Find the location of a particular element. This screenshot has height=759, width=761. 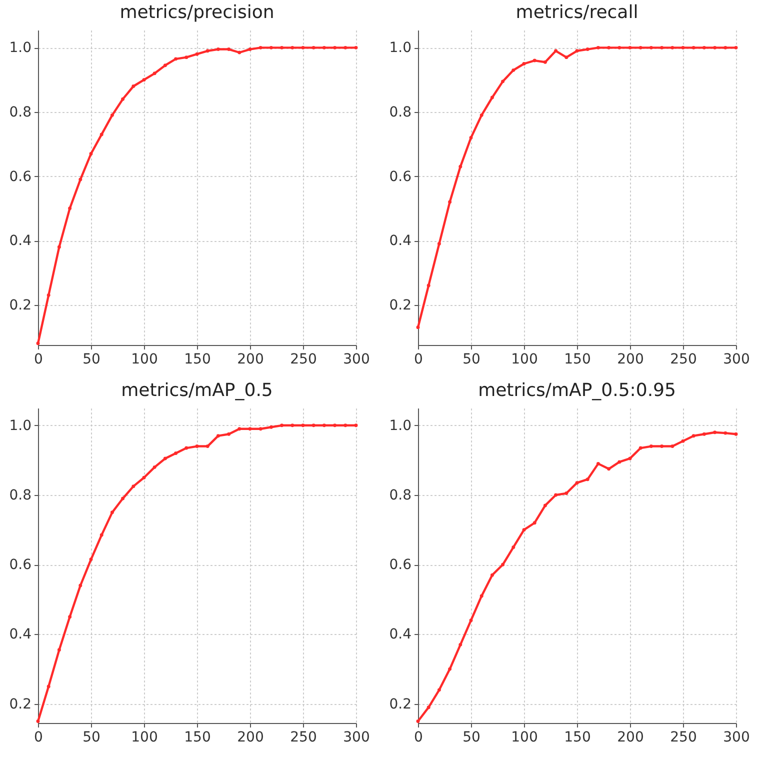

x-tick-label: 50 is located at coordinates (91, 360).